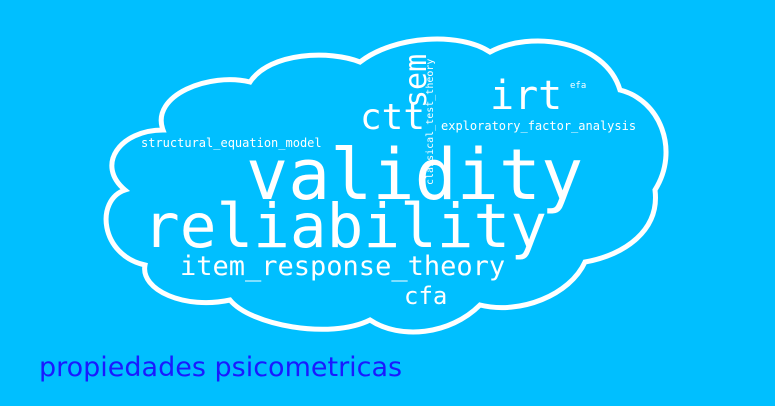  I want to click on word-cfa: cfa, so click(426, 296).